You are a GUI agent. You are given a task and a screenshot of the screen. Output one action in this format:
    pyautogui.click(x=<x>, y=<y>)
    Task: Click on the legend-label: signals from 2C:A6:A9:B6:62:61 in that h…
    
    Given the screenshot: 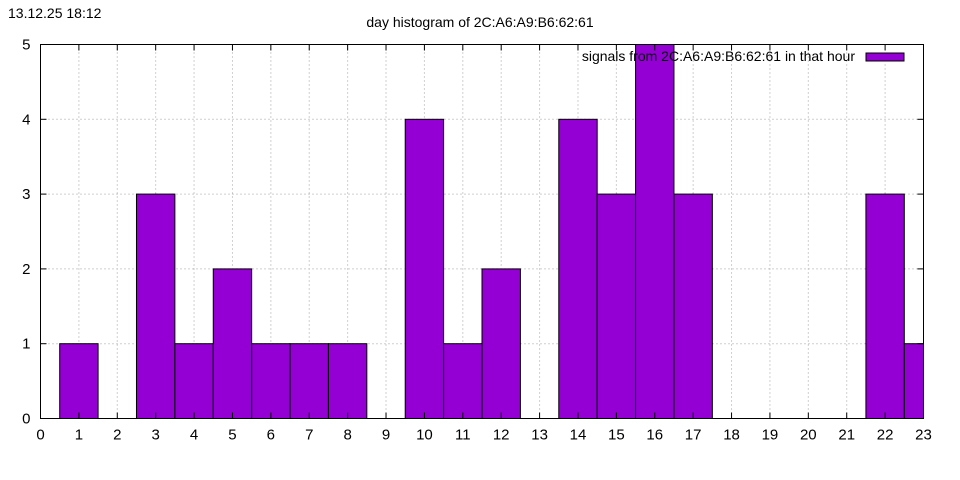 What is the action you would take?
    pyautogui.click(x=718, y=56)
    